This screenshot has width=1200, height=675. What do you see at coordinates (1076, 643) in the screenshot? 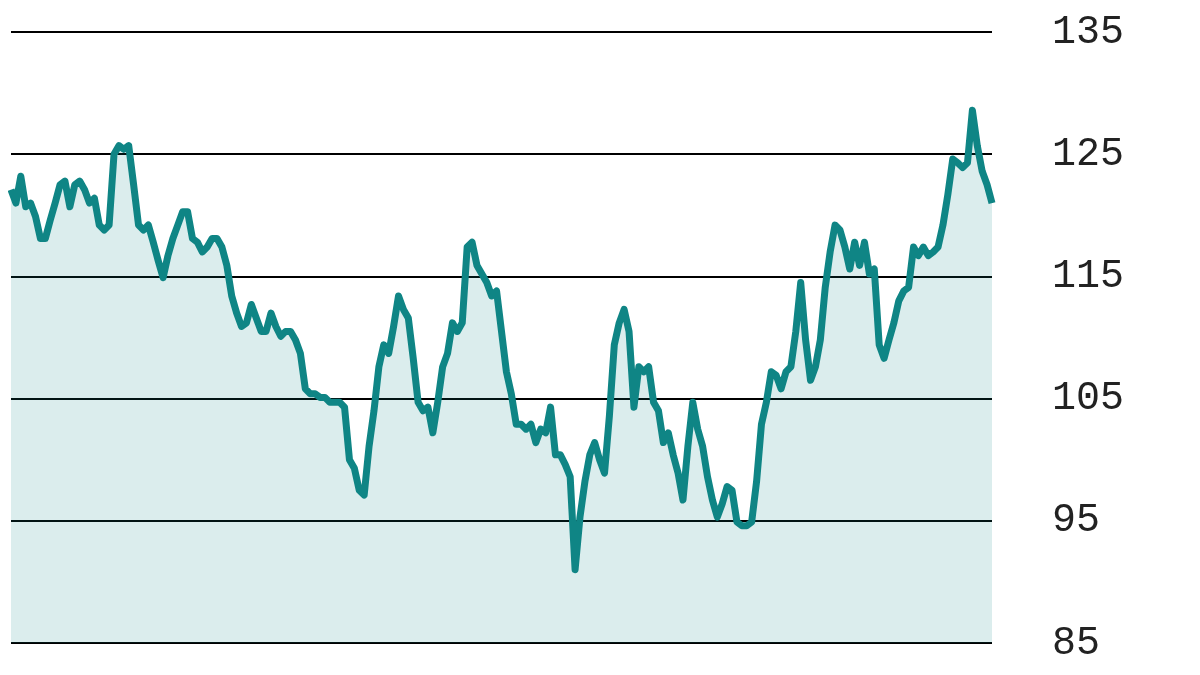
I see `y-tick-label: 85` at bounding box center [1076, 643].